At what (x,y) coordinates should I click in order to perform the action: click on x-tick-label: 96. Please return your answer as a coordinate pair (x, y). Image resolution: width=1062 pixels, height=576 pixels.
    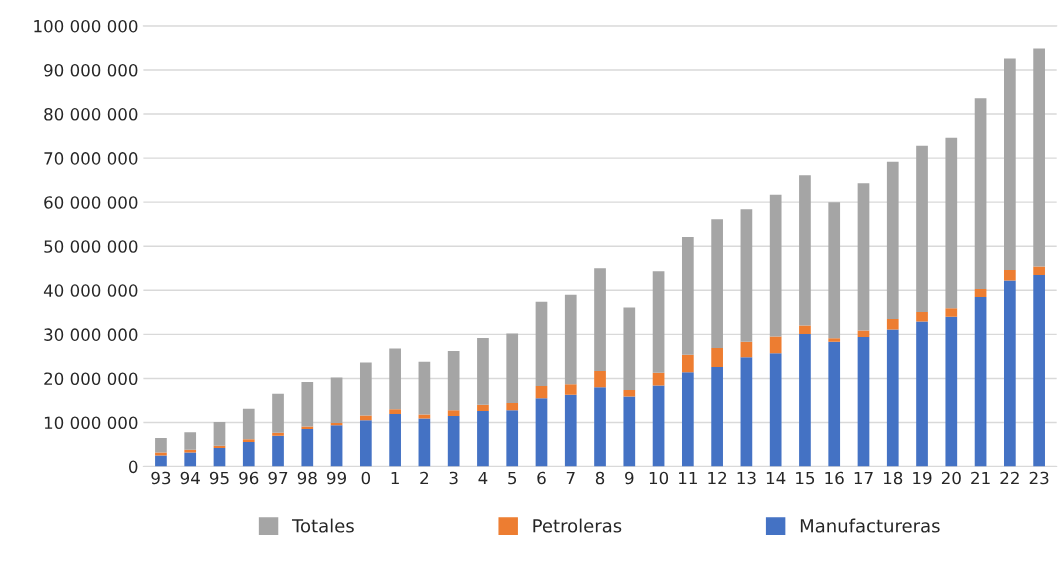
    Looking at the image, I should click on (249, 478).